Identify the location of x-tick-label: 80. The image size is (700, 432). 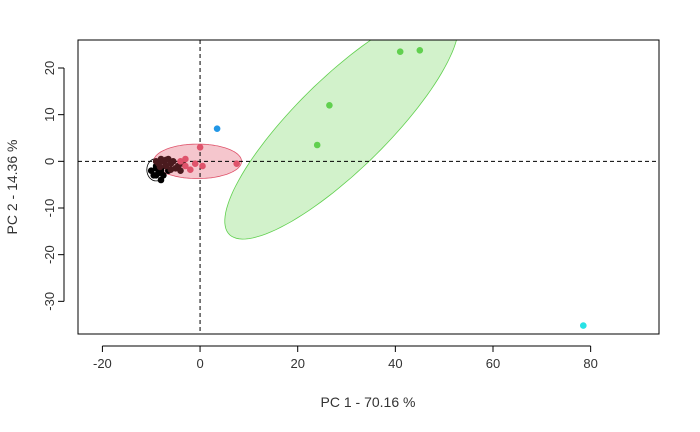
(590, 363).